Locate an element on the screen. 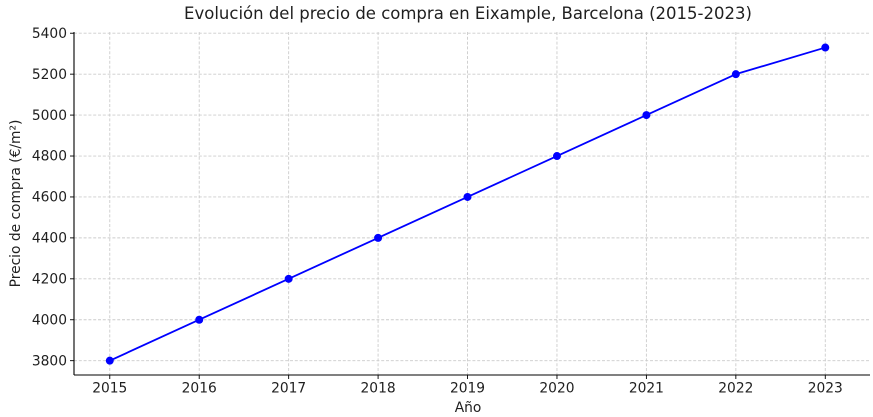 The height and width of the screenshot is (417, 873). x-tick-label: 2022 is located at coordinates (735, 389).